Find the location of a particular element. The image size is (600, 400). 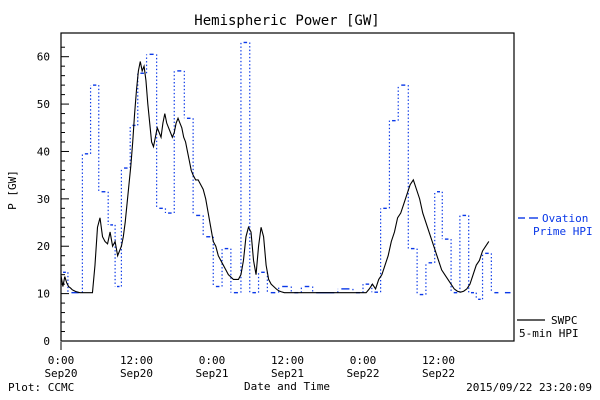

generation-timestamp: 2015/09/22 23:20:09 is located at coordinates (529, 387).